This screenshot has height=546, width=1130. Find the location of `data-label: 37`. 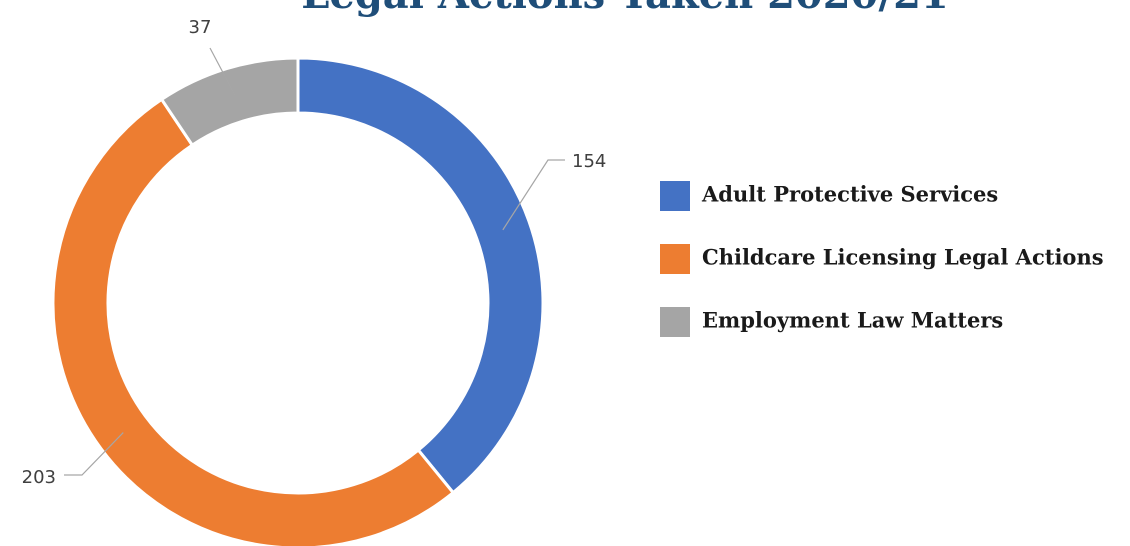

data-label: 37 is located at coordinates (200, 27).